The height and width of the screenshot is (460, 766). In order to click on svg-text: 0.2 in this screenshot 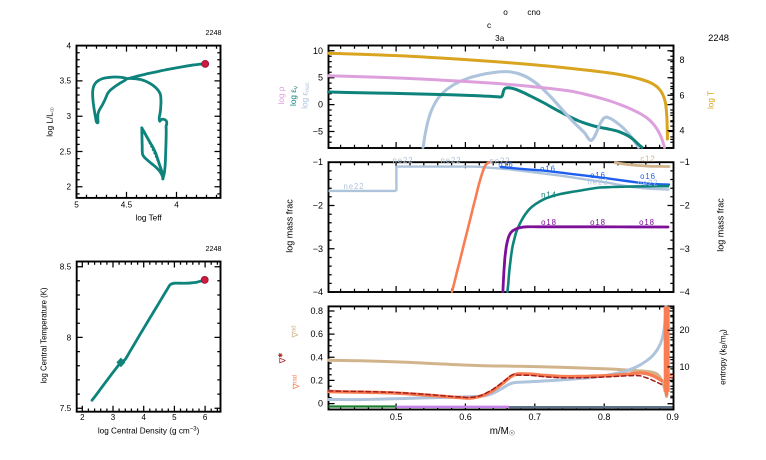, I will do `click(316, 380)`.